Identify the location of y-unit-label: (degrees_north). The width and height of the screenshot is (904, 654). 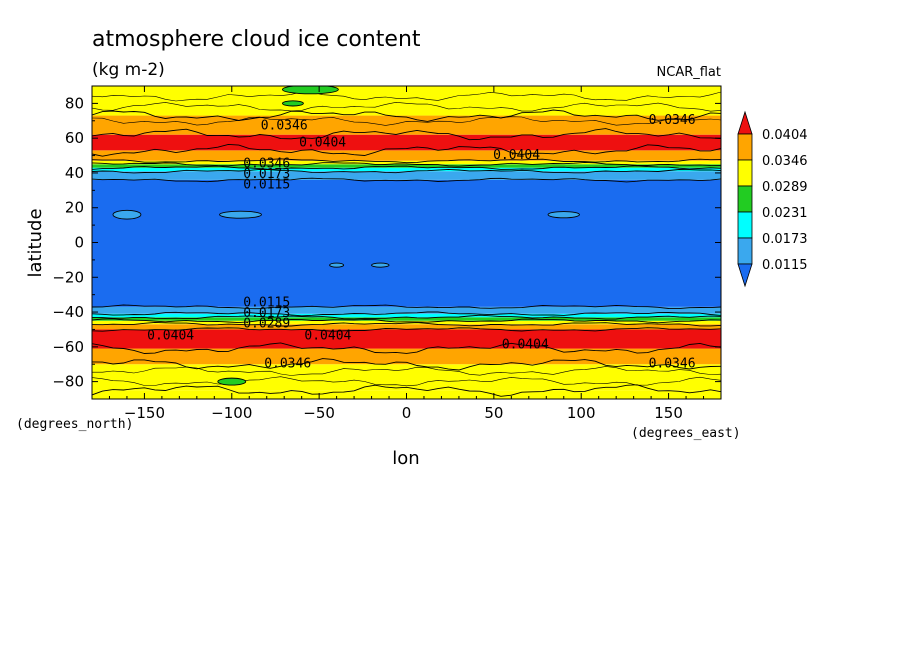
(74, 424).